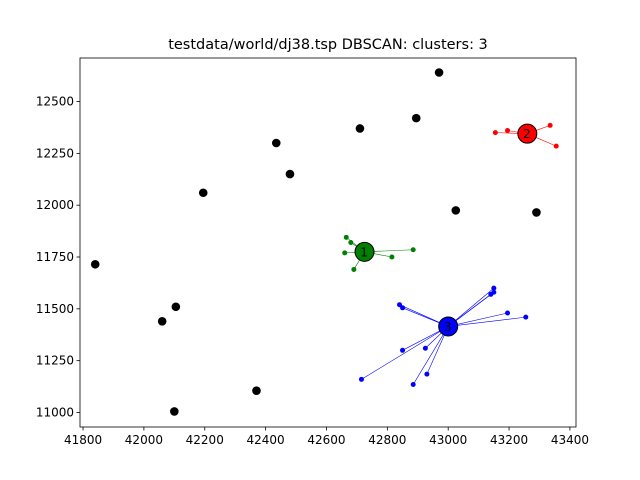 The width and height of the screenshot is (640, 480). I want to click on y-tick-label: 12000, so click(55, 205).